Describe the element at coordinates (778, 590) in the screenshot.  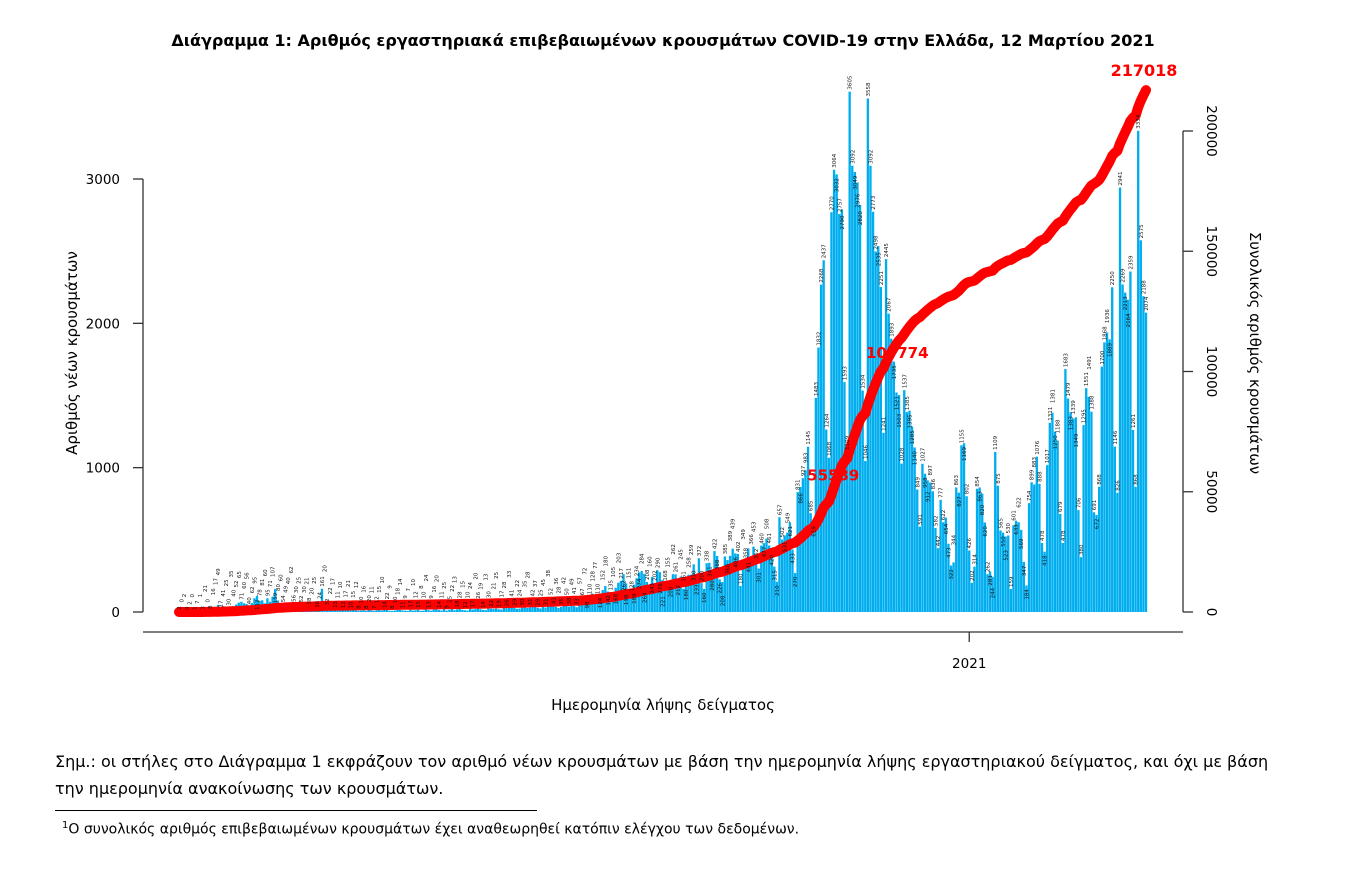
I see `bar-value-label: 210` at that location.